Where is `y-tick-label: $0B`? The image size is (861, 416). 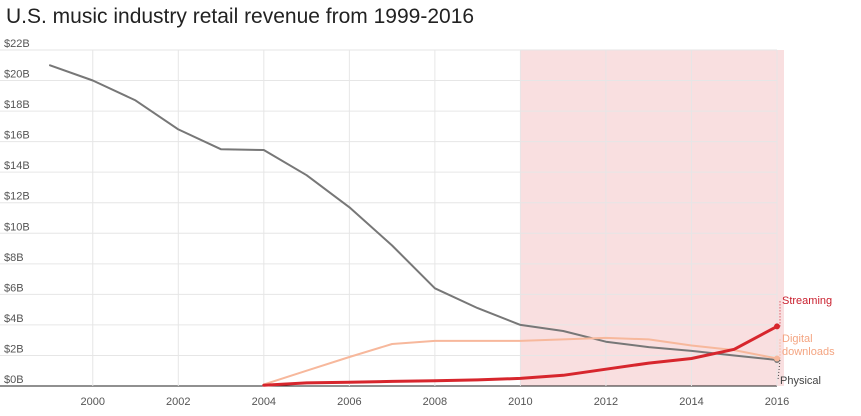
y-tick-label: $0B is located at coordinates (14, 380).